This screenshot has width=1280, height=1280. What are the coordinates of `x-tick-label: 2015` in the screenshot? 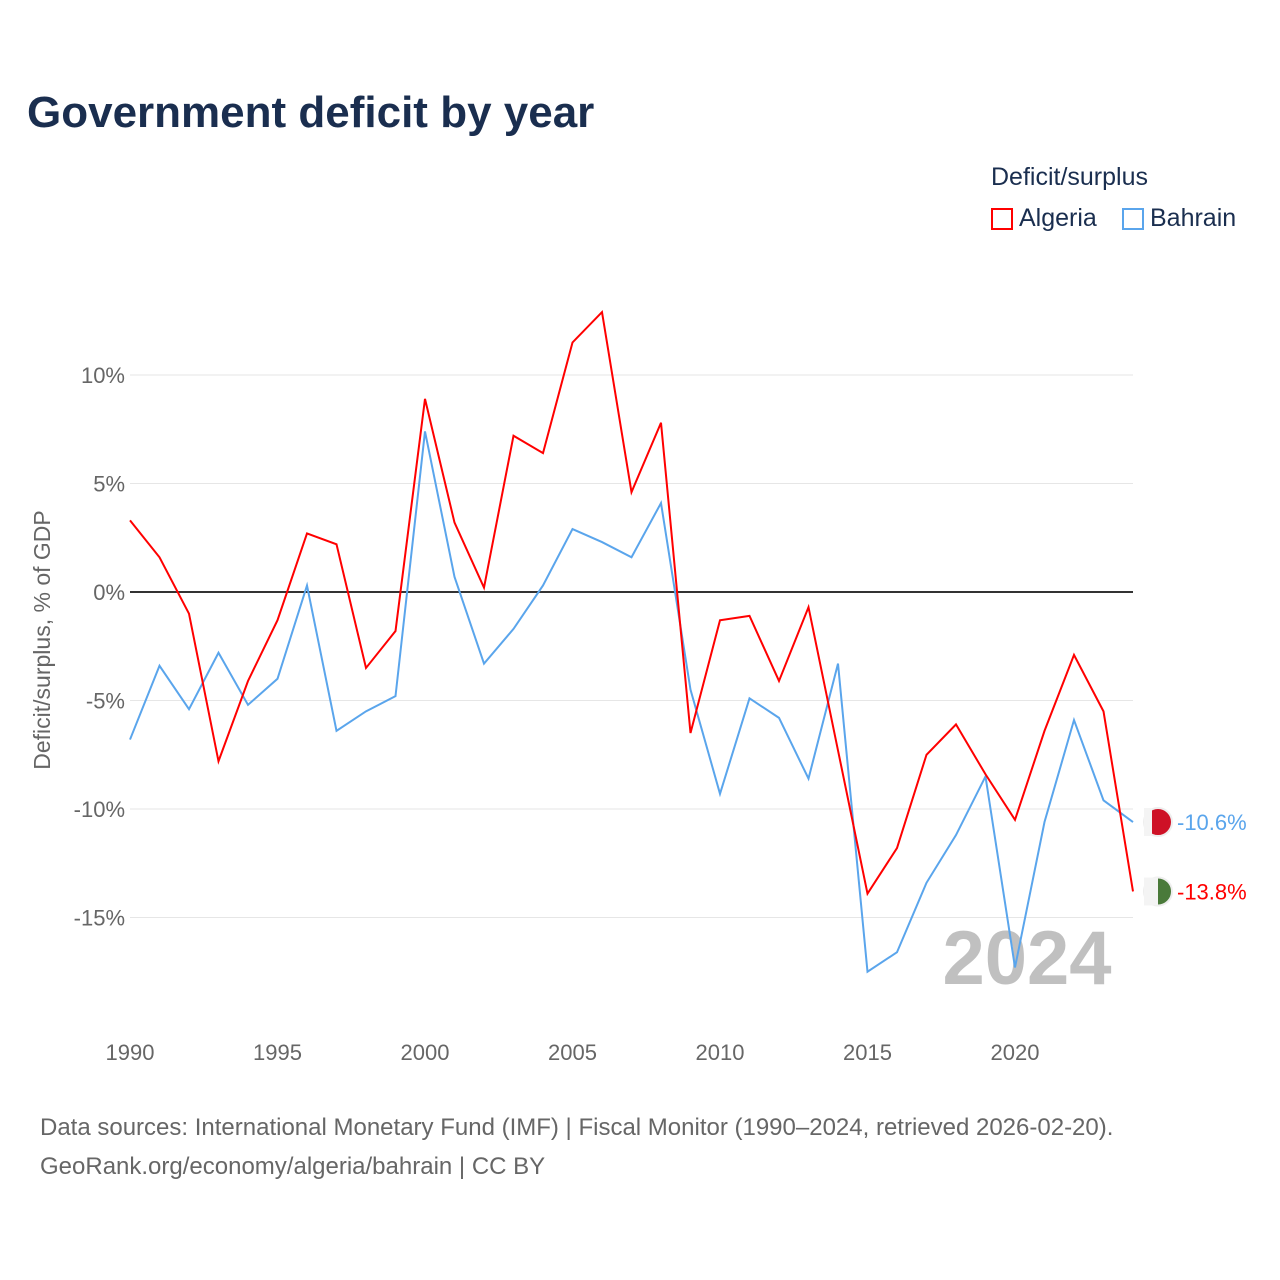 It's located at (867, 1052).